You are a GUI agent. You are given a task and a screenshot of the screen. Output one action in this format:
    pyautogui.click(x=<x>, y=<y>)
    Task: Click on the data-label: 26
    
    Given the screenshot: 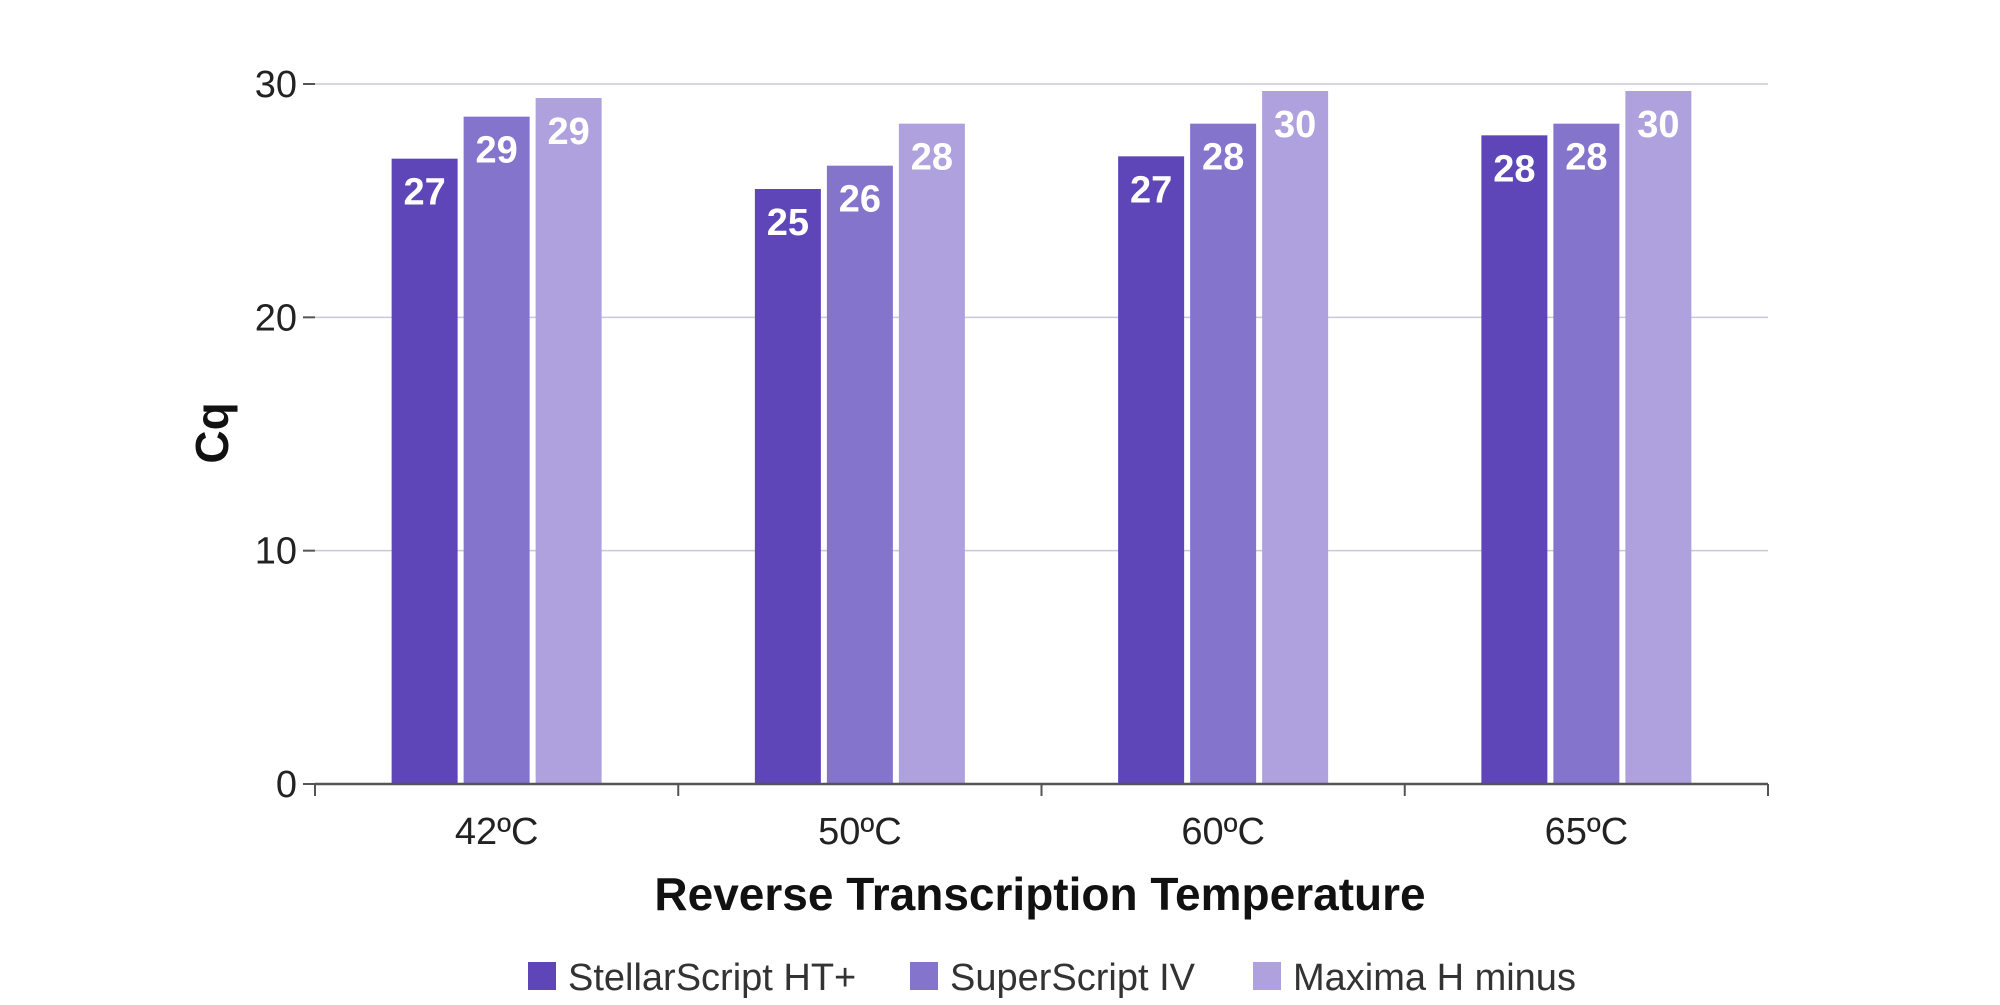 What is the action you would take?
    pyautogui.click(x=860, y=200)
    